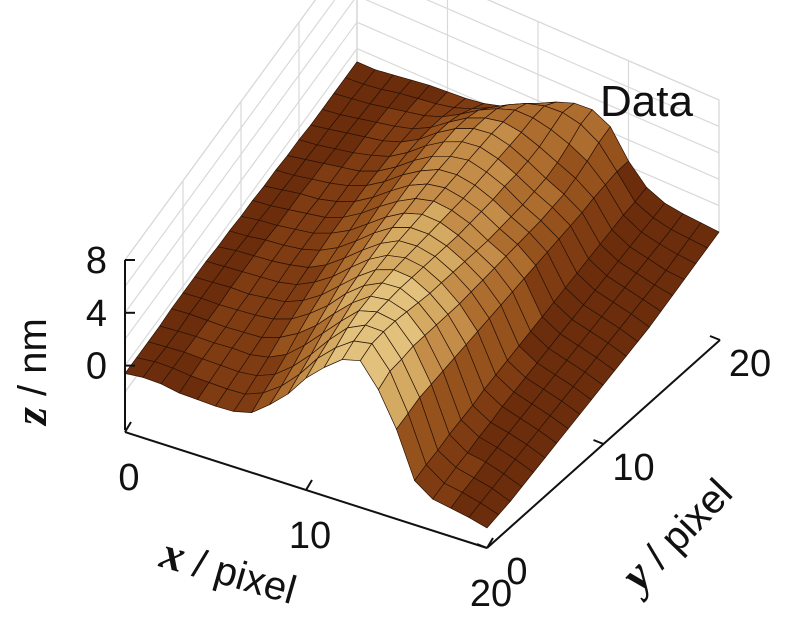 The image size is (801, 633). What do you see at coordinates (96, 261) in the screenshot?
I see `z-tick-label: 8` at bounding box center [96, 261].